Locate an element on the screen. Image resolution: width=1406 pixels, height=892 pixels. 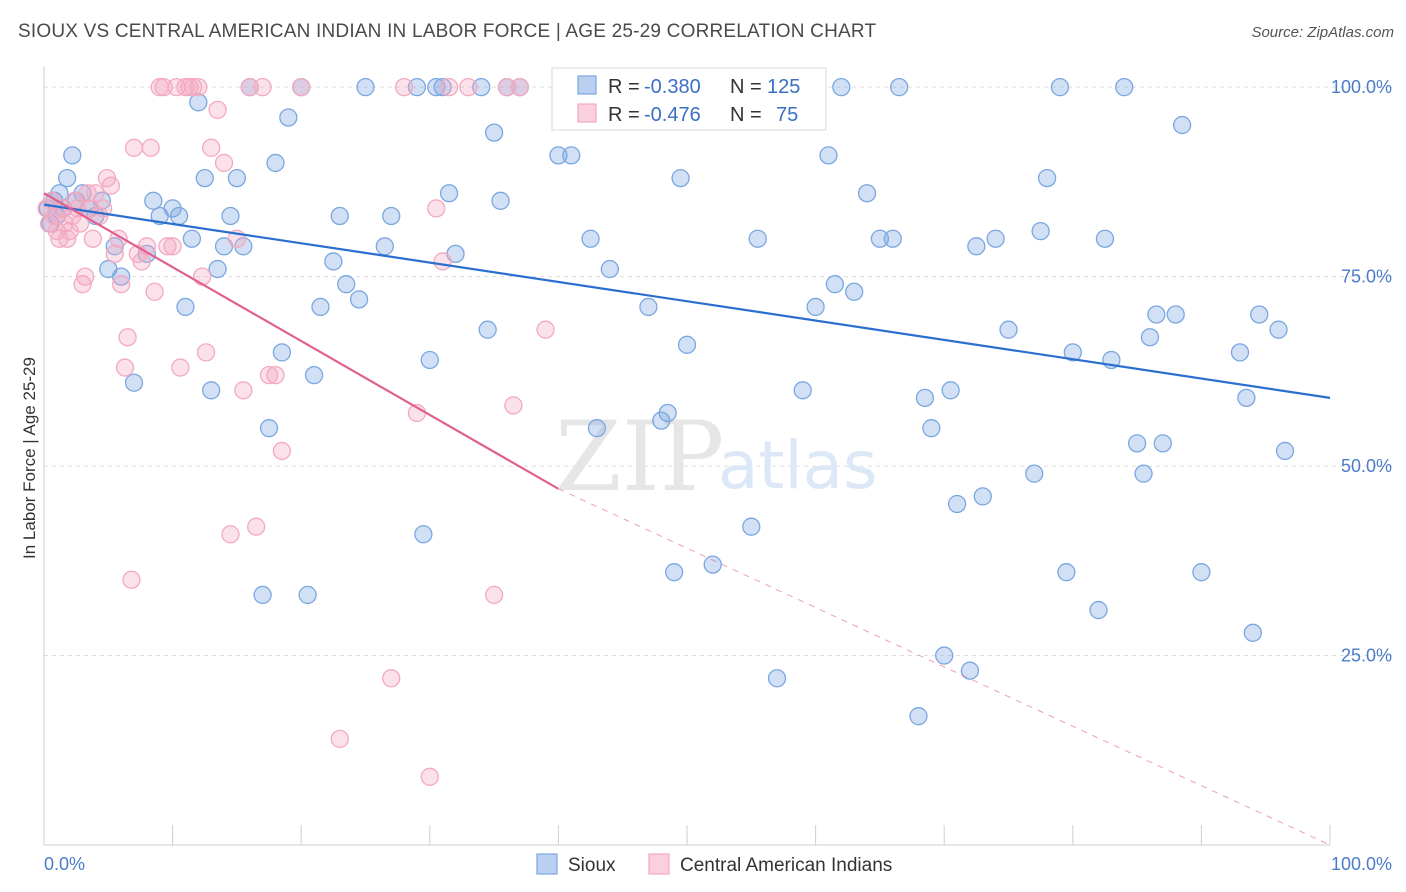
source-label: Source: ZipAtlas.com is located at coordinates (1322, 32).